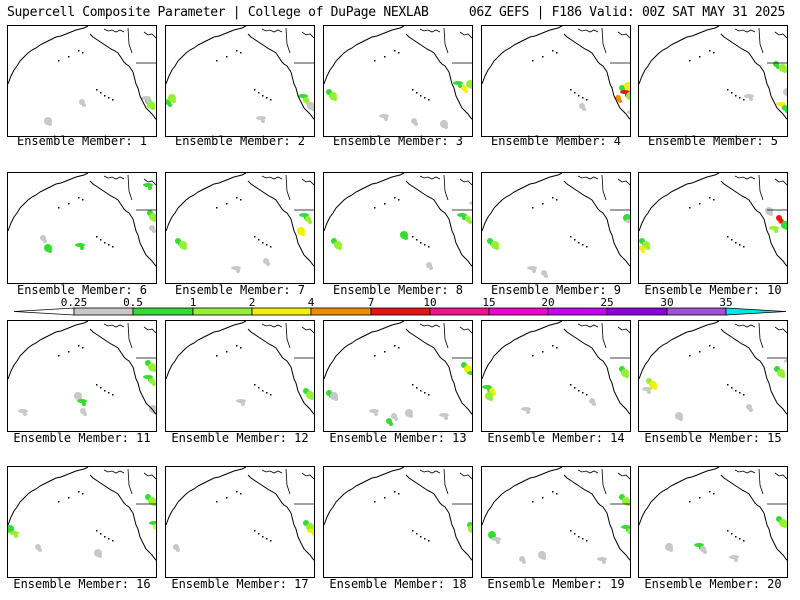 This screenshot has width=800, height=600. Describe the element at coordinates (398, 438) in the screenshot. I see `ensemble-member-label: Ensemble Member: 13` at that location.